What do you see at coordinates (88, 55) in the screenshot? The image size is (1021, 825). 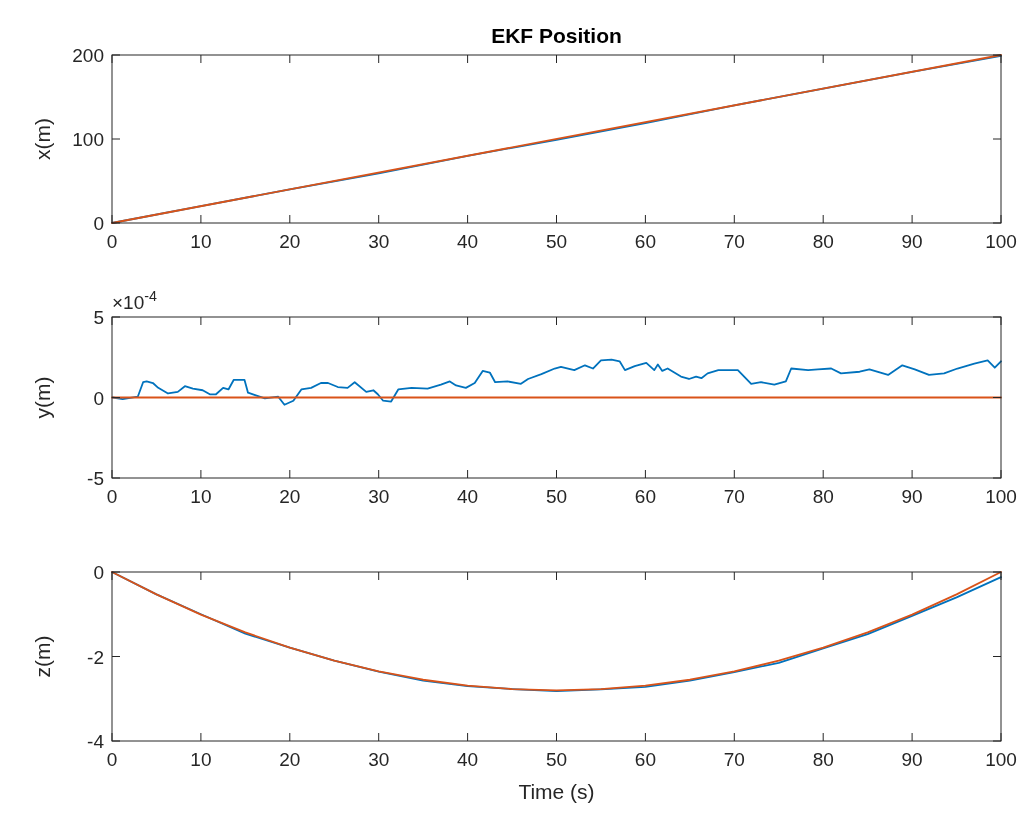 I see `y-tick-label: 200` at bounding box center [88, 55].